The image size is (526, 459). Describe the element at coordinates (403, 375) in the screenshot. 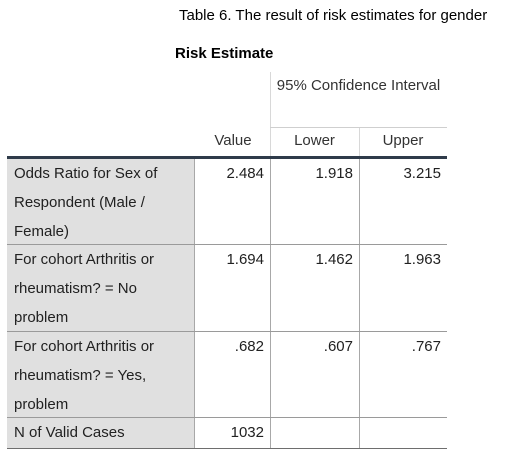

I see `cell-upper: .767` at that location.